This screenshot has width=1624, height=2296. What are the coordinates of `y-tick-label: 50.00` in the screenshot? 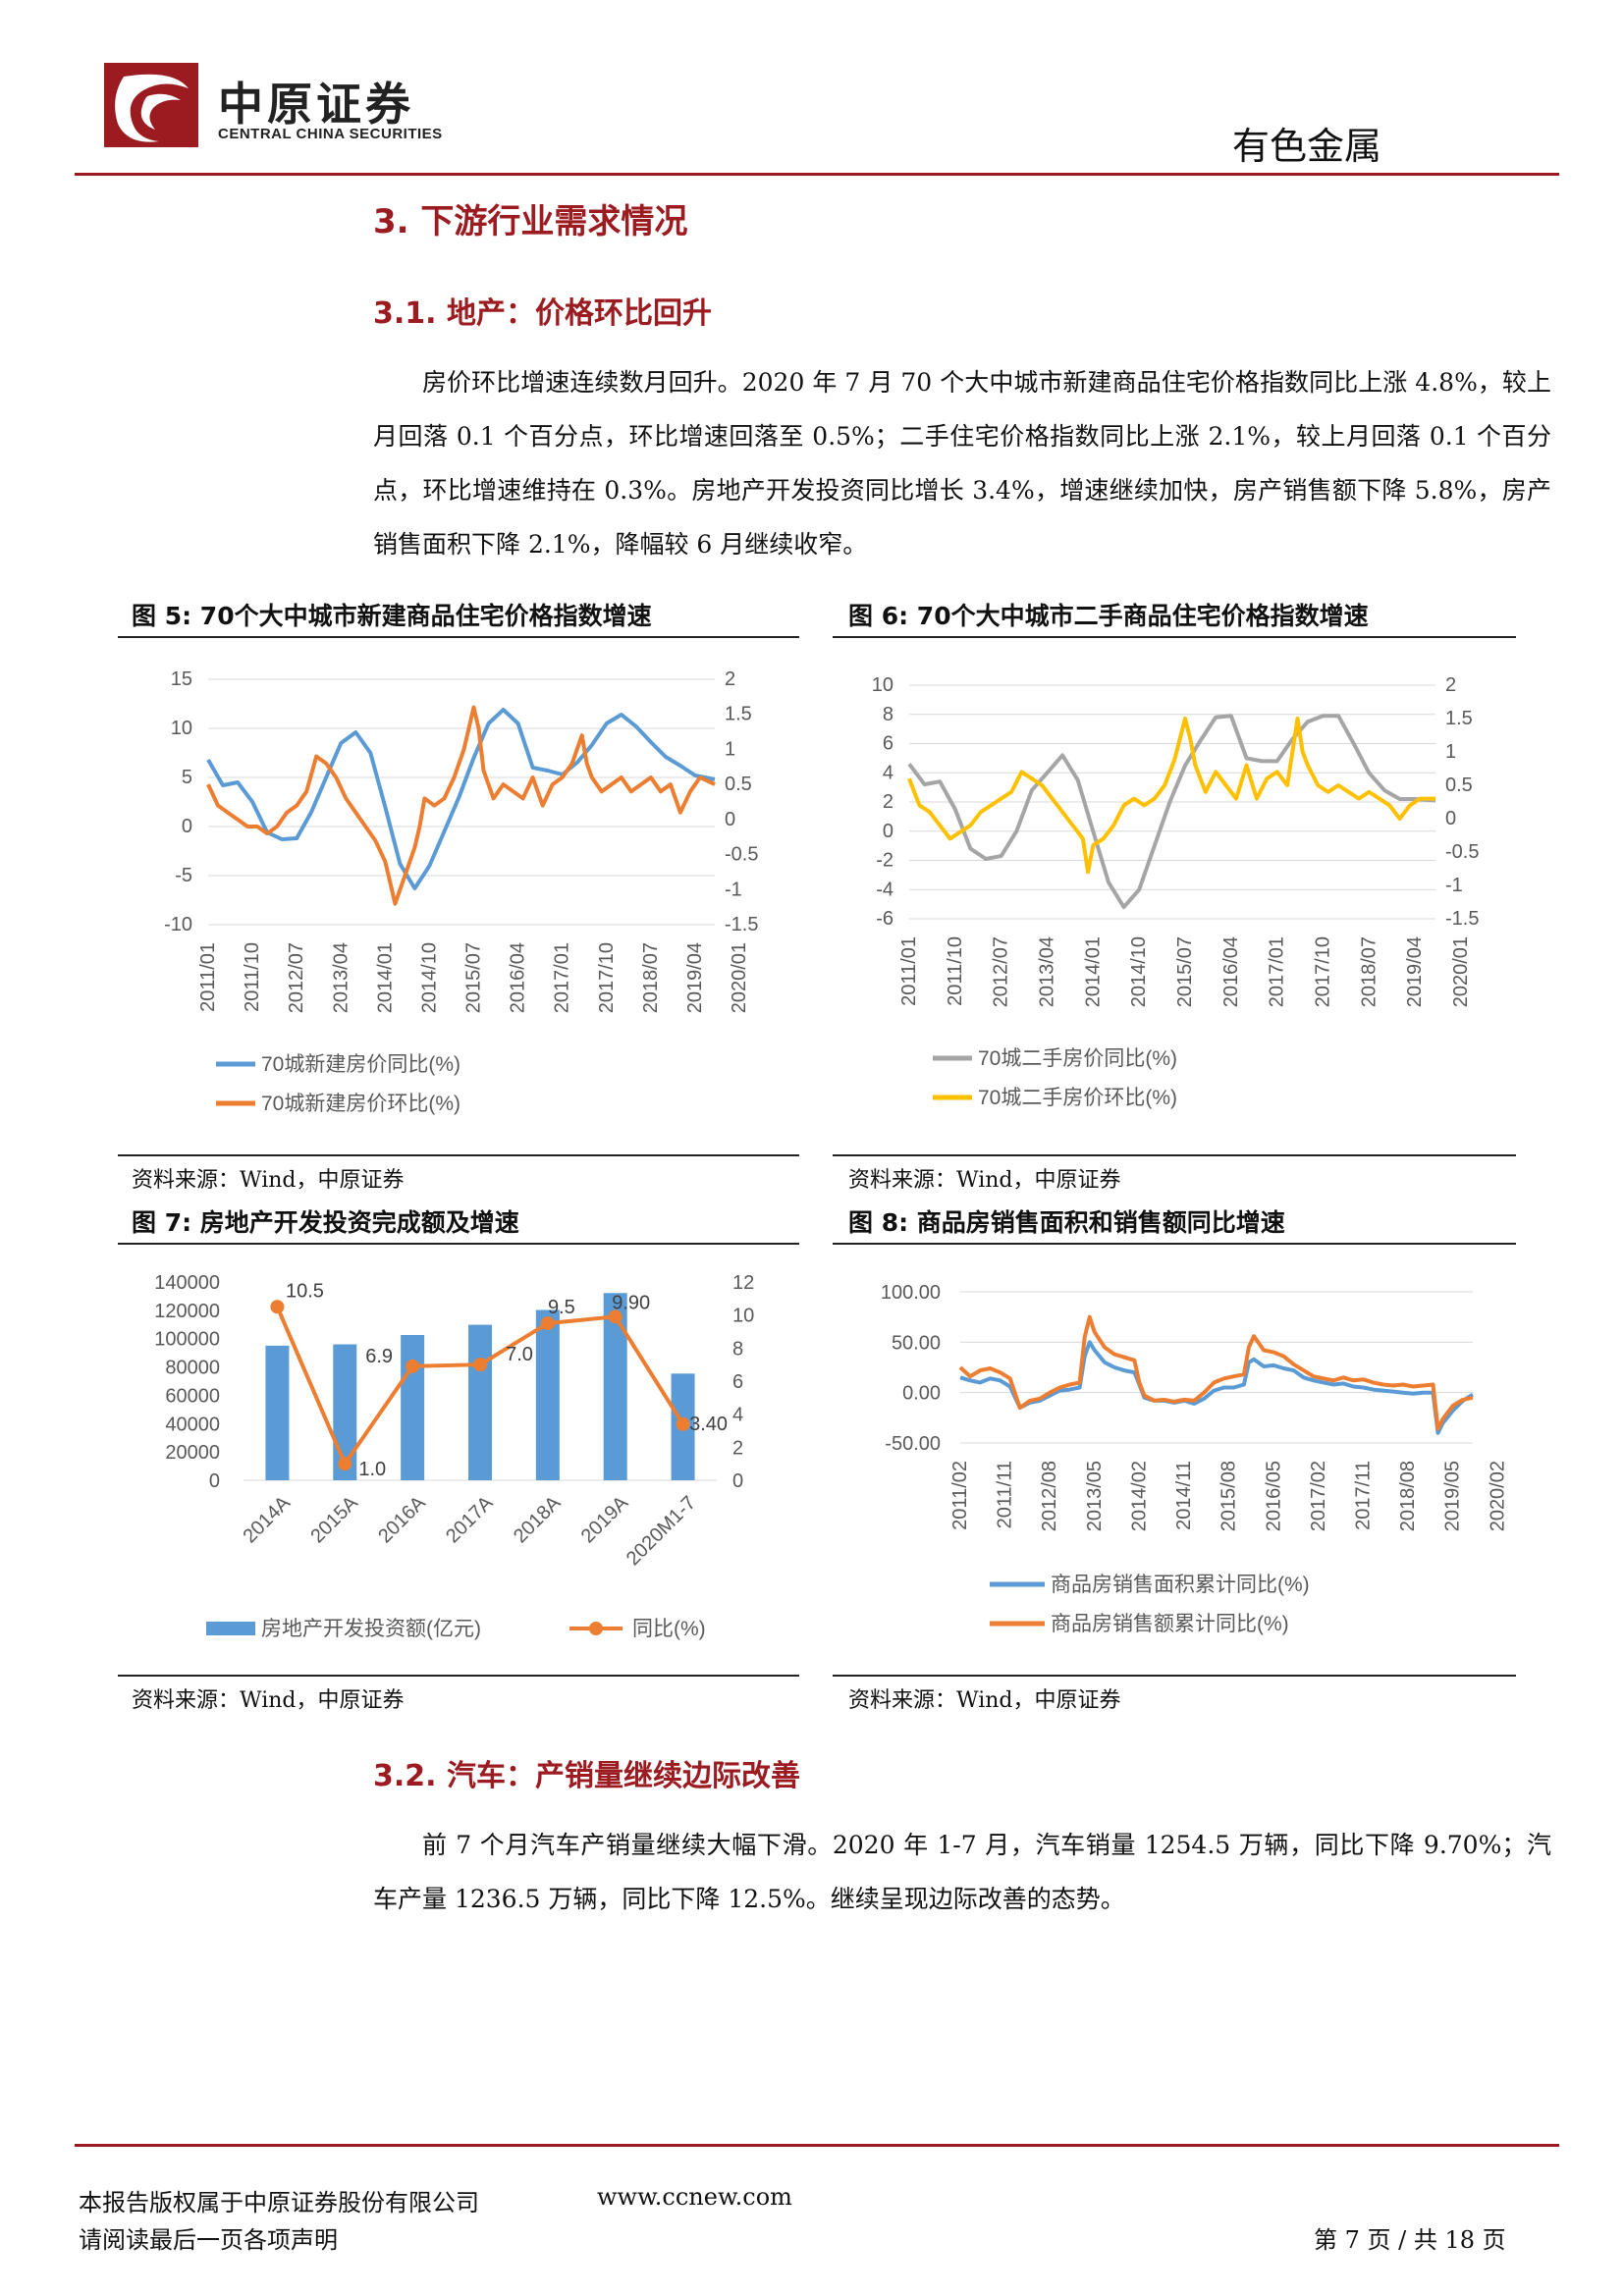 It's located at (916, 1343).